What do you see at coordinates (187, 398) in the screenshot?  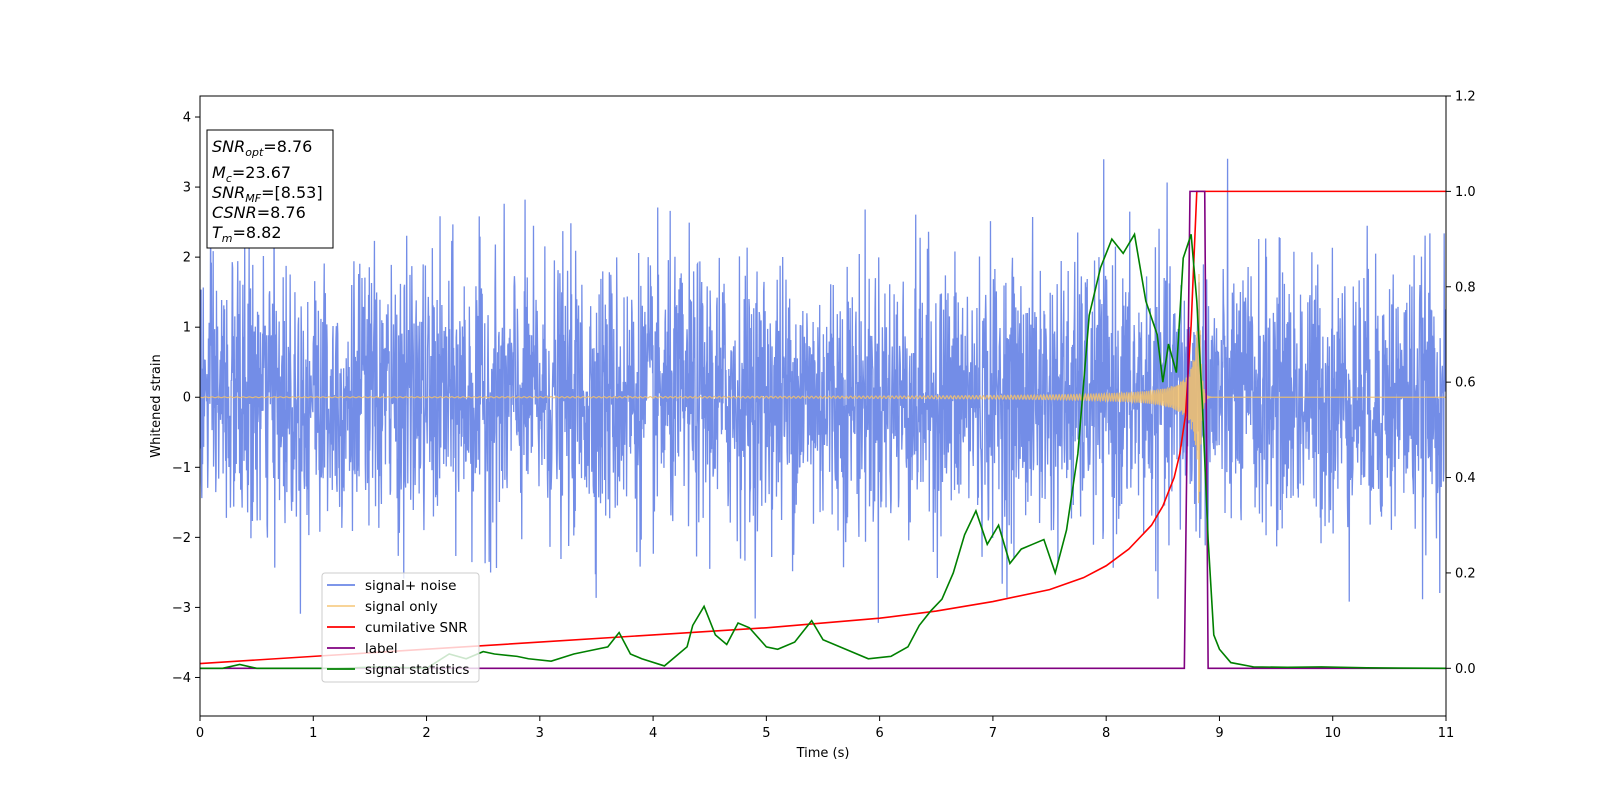 I see `y-left-tick-label: 0` at bounding box center [187, 398].